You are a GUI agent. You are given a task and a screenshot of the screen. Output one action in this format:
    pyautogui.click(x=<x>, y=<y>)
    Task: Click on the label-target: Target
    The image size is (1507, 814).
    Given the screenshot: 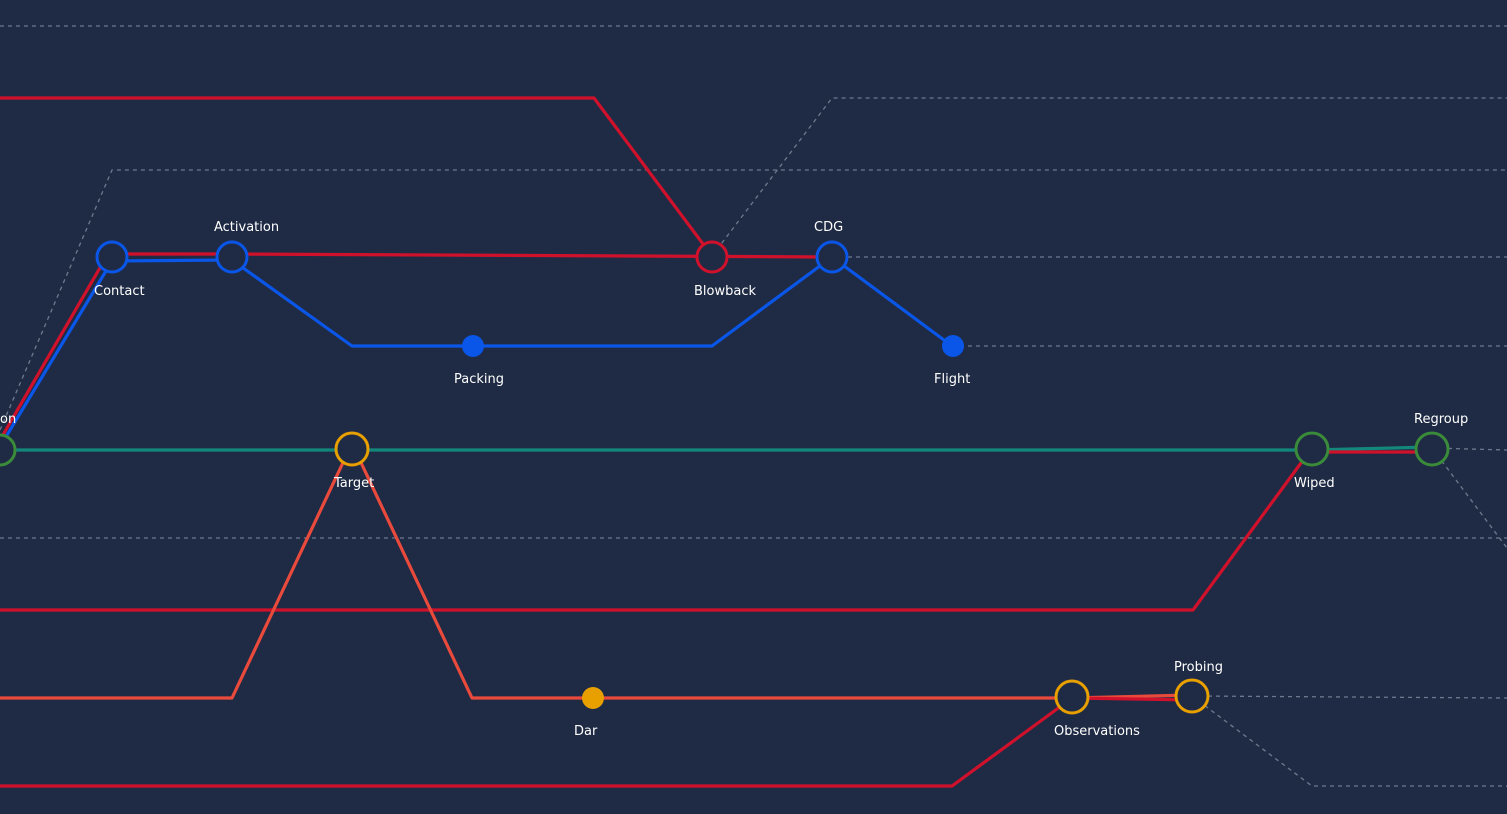 What is the action you would take?
    pyautogui.click(x=353, y=483)
    